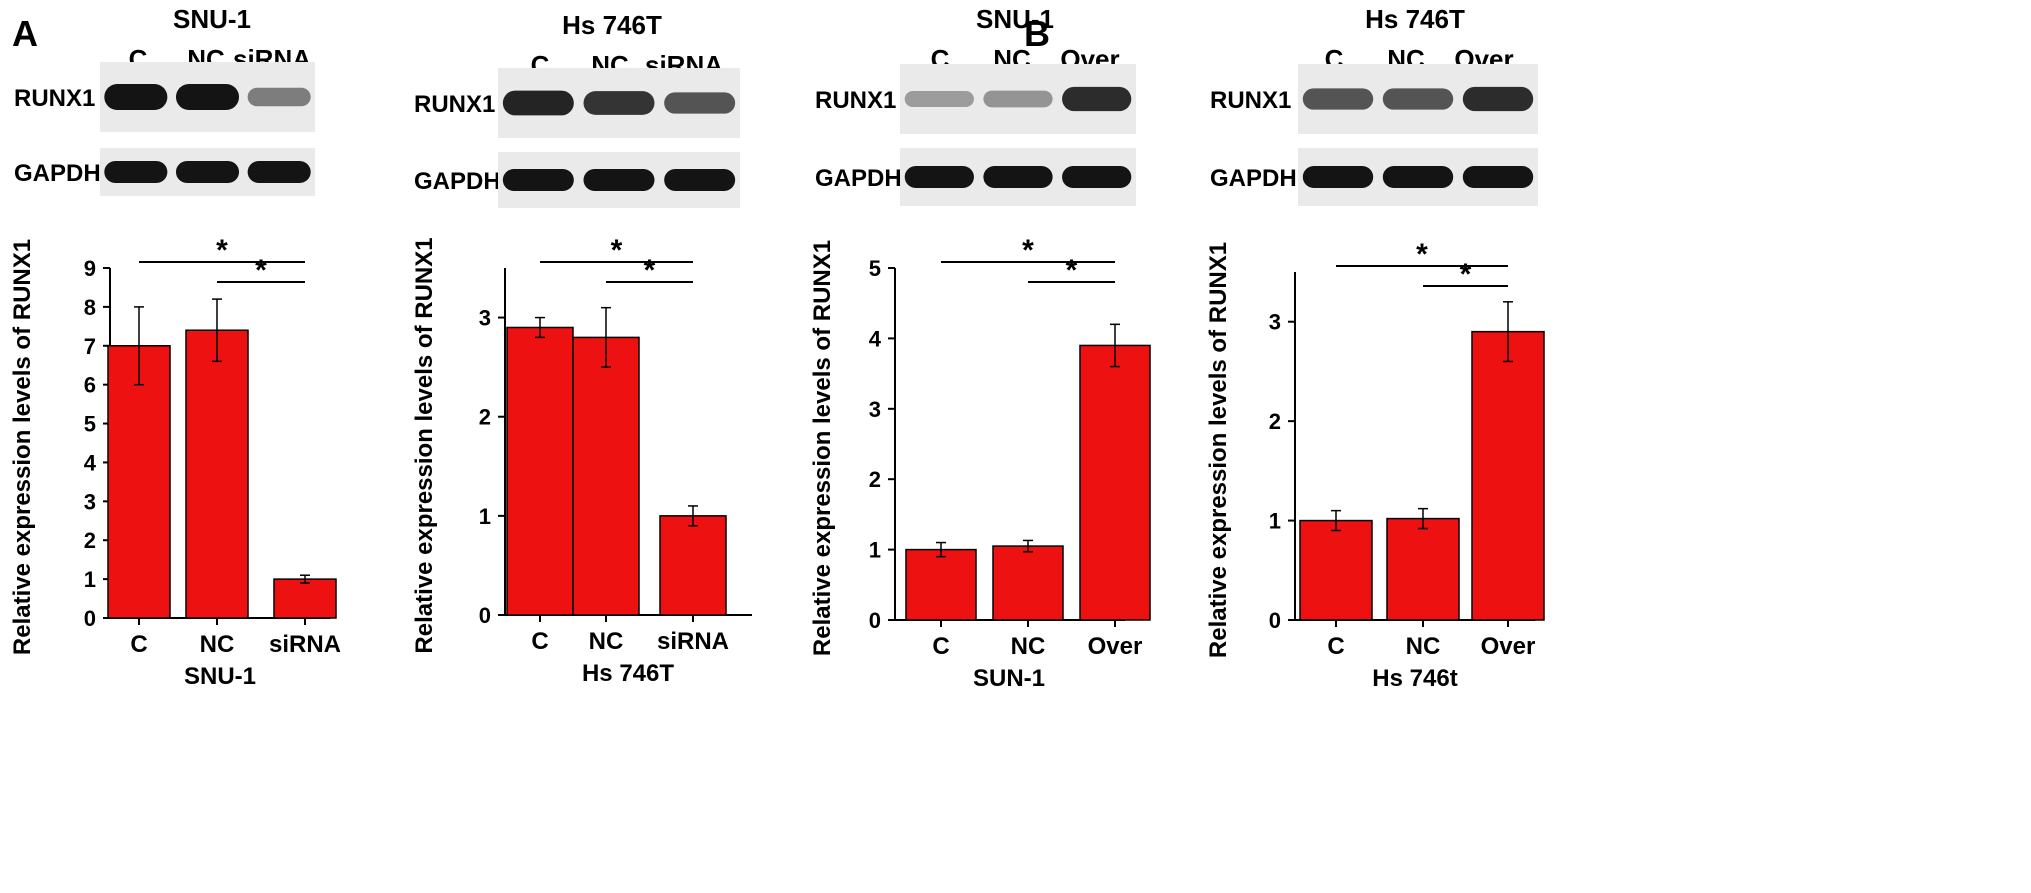 The width and height of the screenshot is (2031, 893). What do you see at coordinates (220, 676) in the screenshot?
I see `x-axis-label: SNU-1` at bounding box center [220, 676].